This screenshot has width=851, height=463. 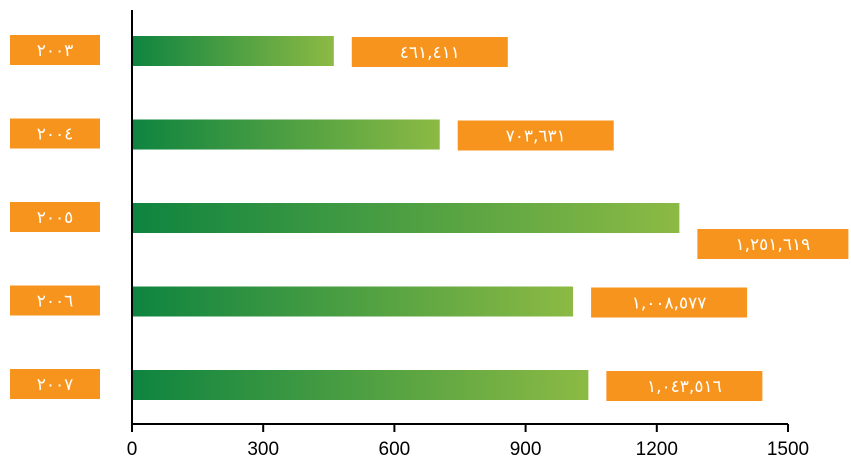 I want to click on category-label: ٢٠٠٧, so click(x=55, y=384).